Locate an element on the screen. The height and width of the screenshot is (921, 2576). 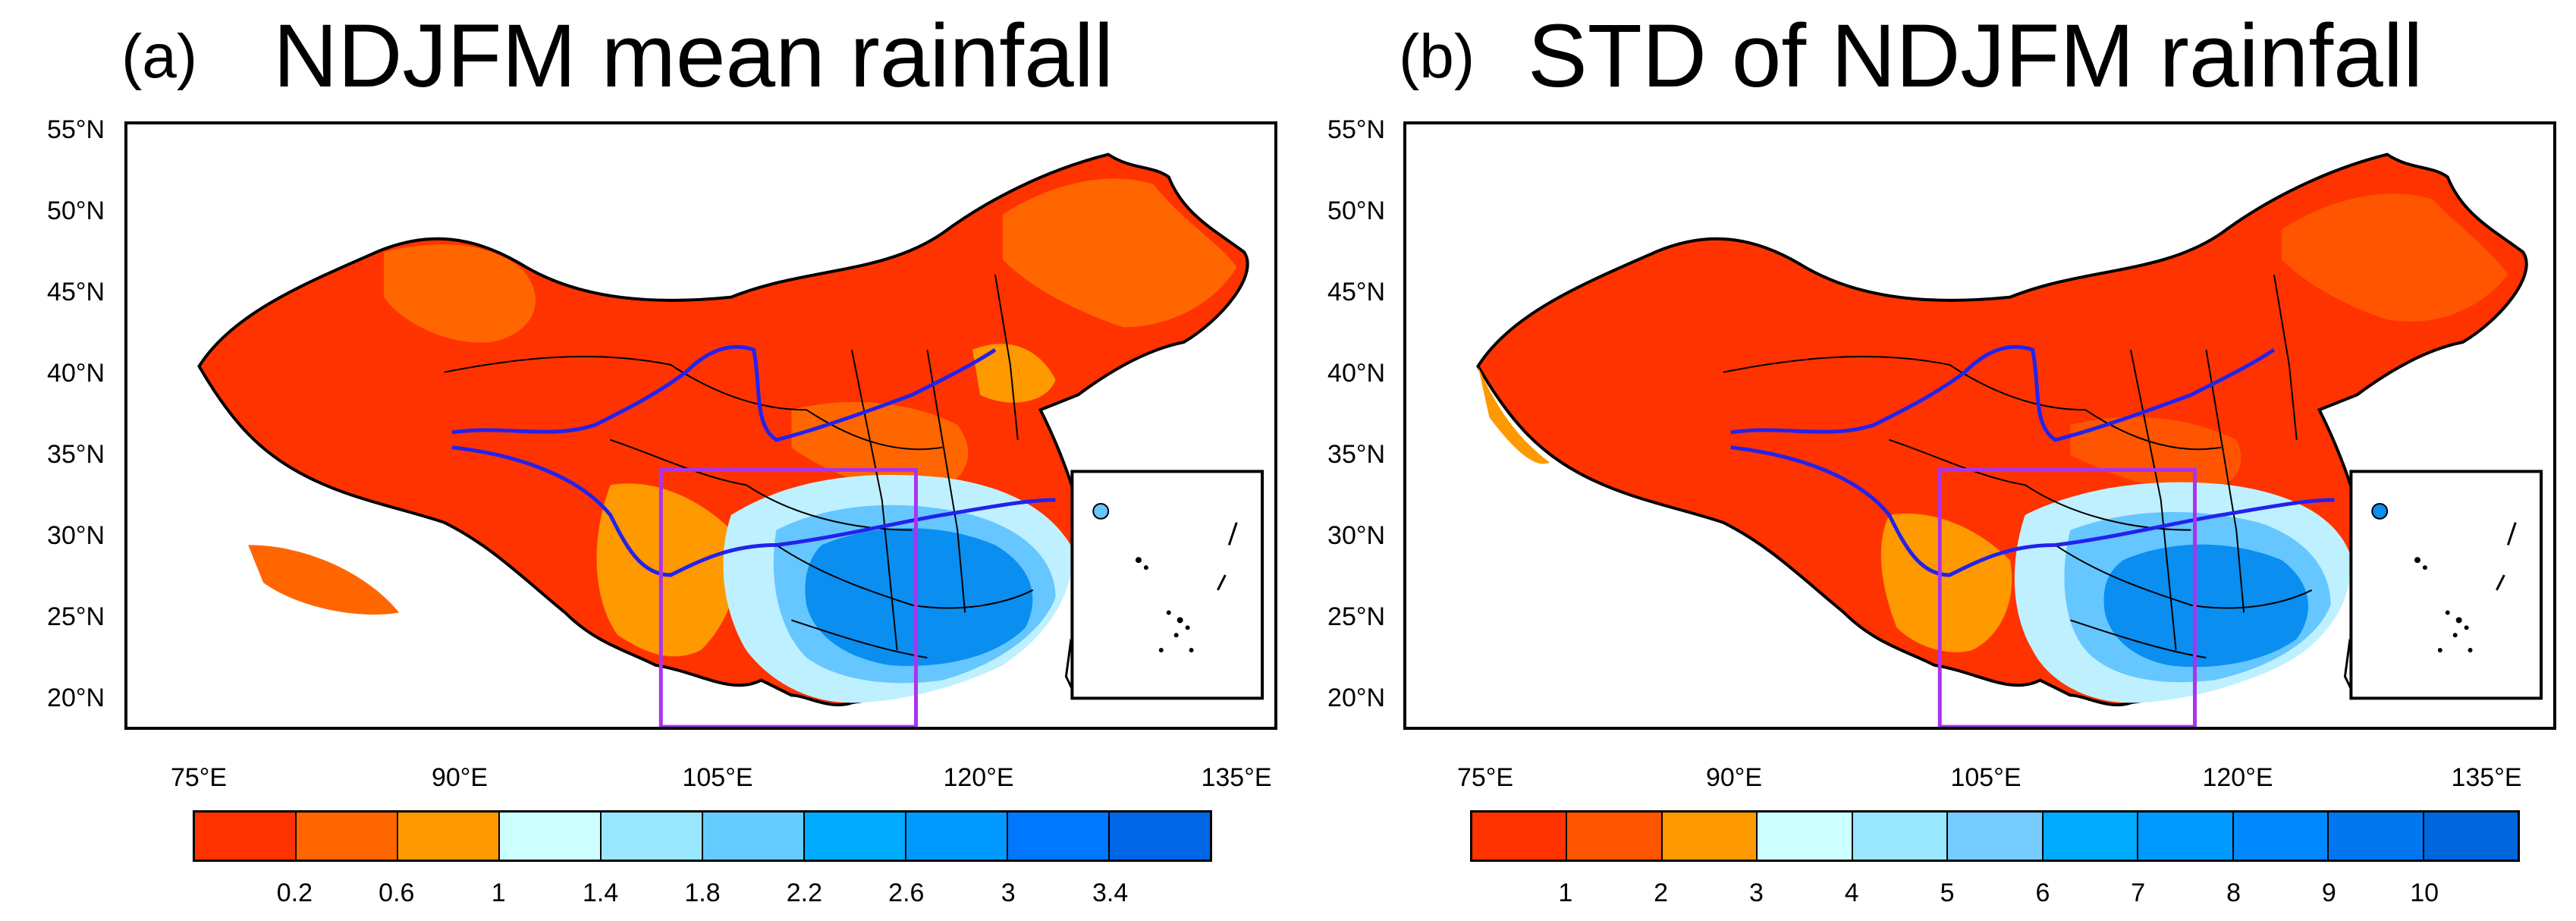
colorbar-tick-label: 4 is located at coordinates (1851, 893).